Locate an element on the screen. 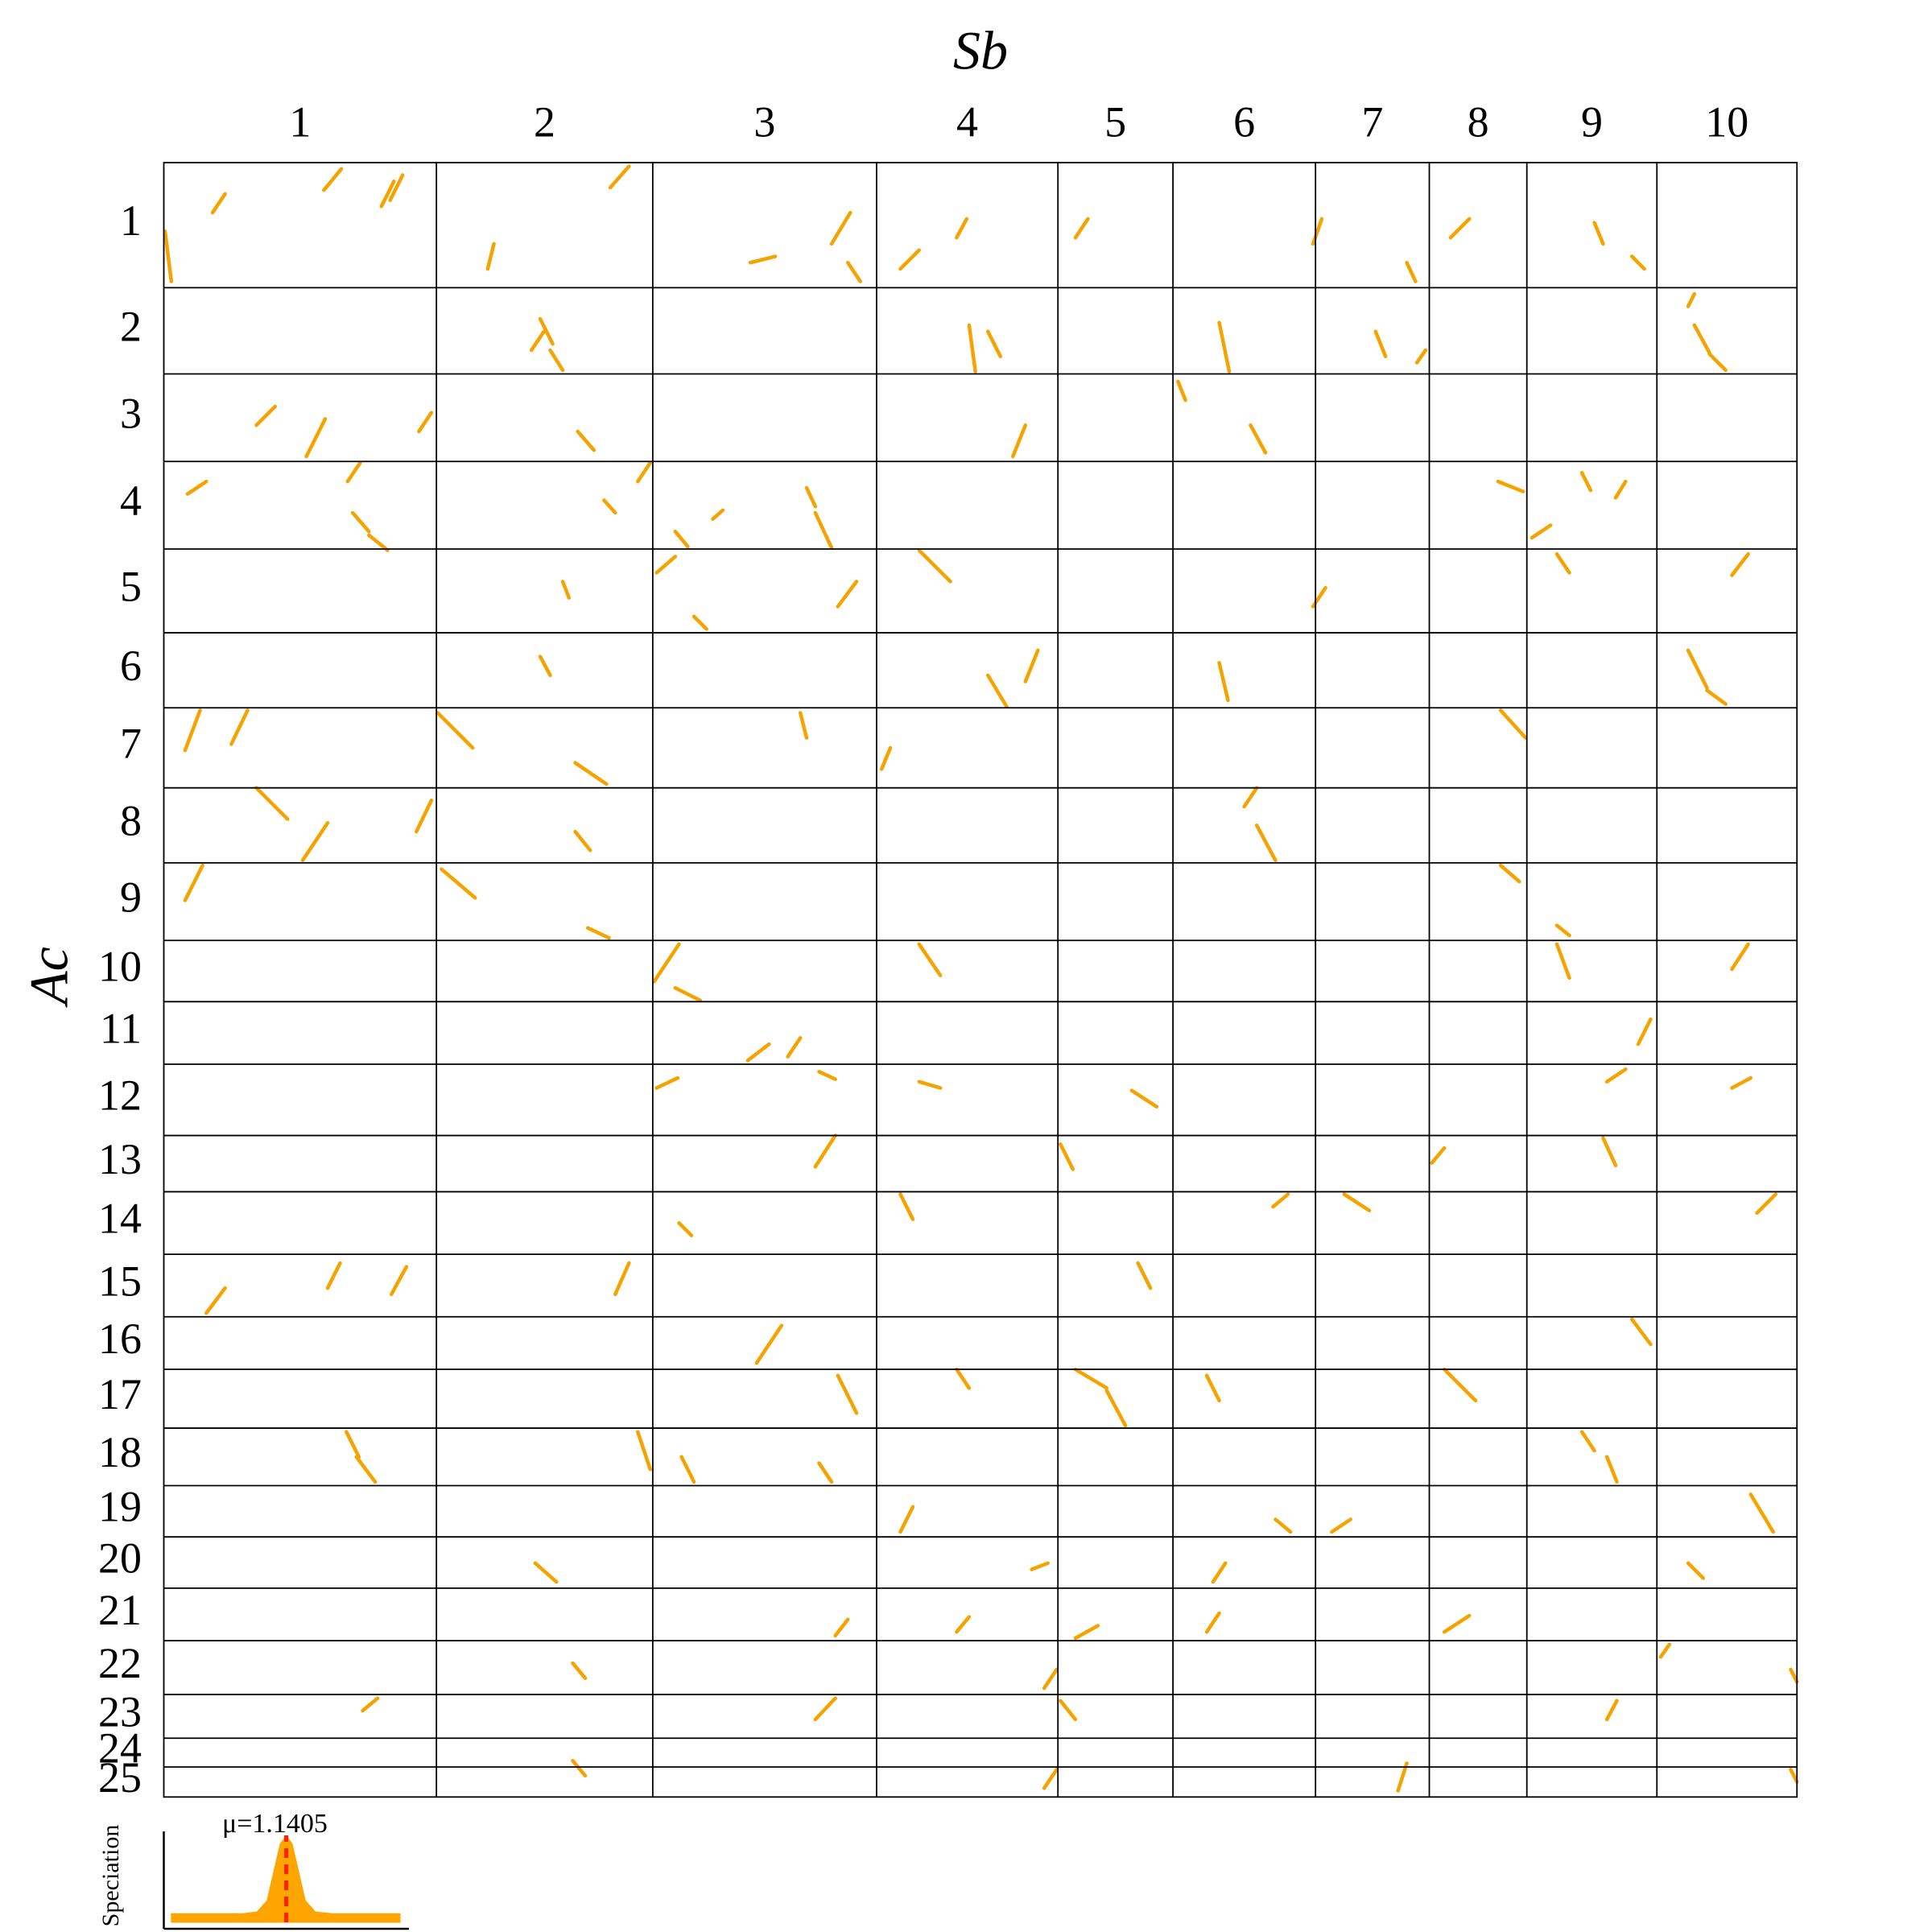  y-chromosome-label: 20 is located at coordinates (120, 1558).